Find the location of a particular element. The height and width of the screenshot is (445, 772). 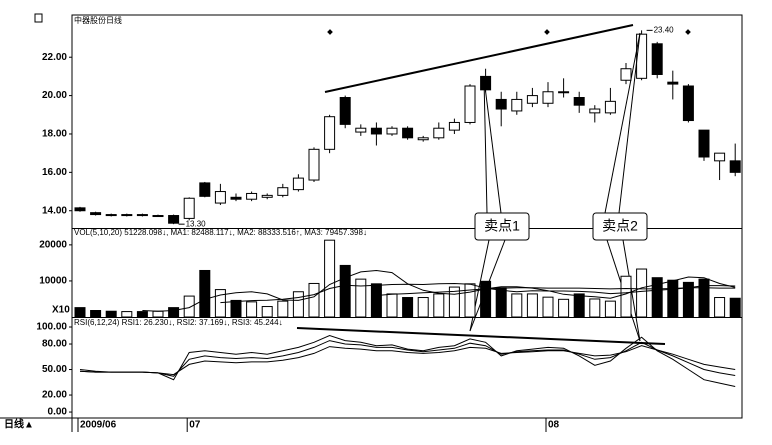

y-tick-label: 100.00 is located at coordinates (51, 327).